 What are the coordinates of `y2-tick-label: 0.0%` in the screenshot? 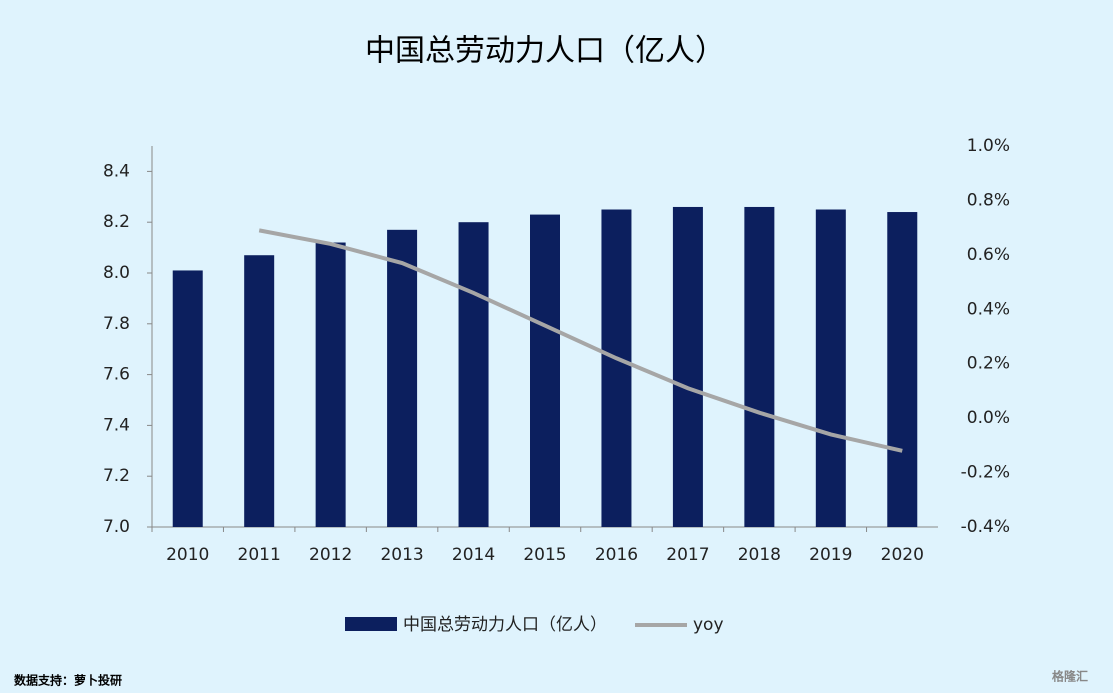 It's located at (988, 418).